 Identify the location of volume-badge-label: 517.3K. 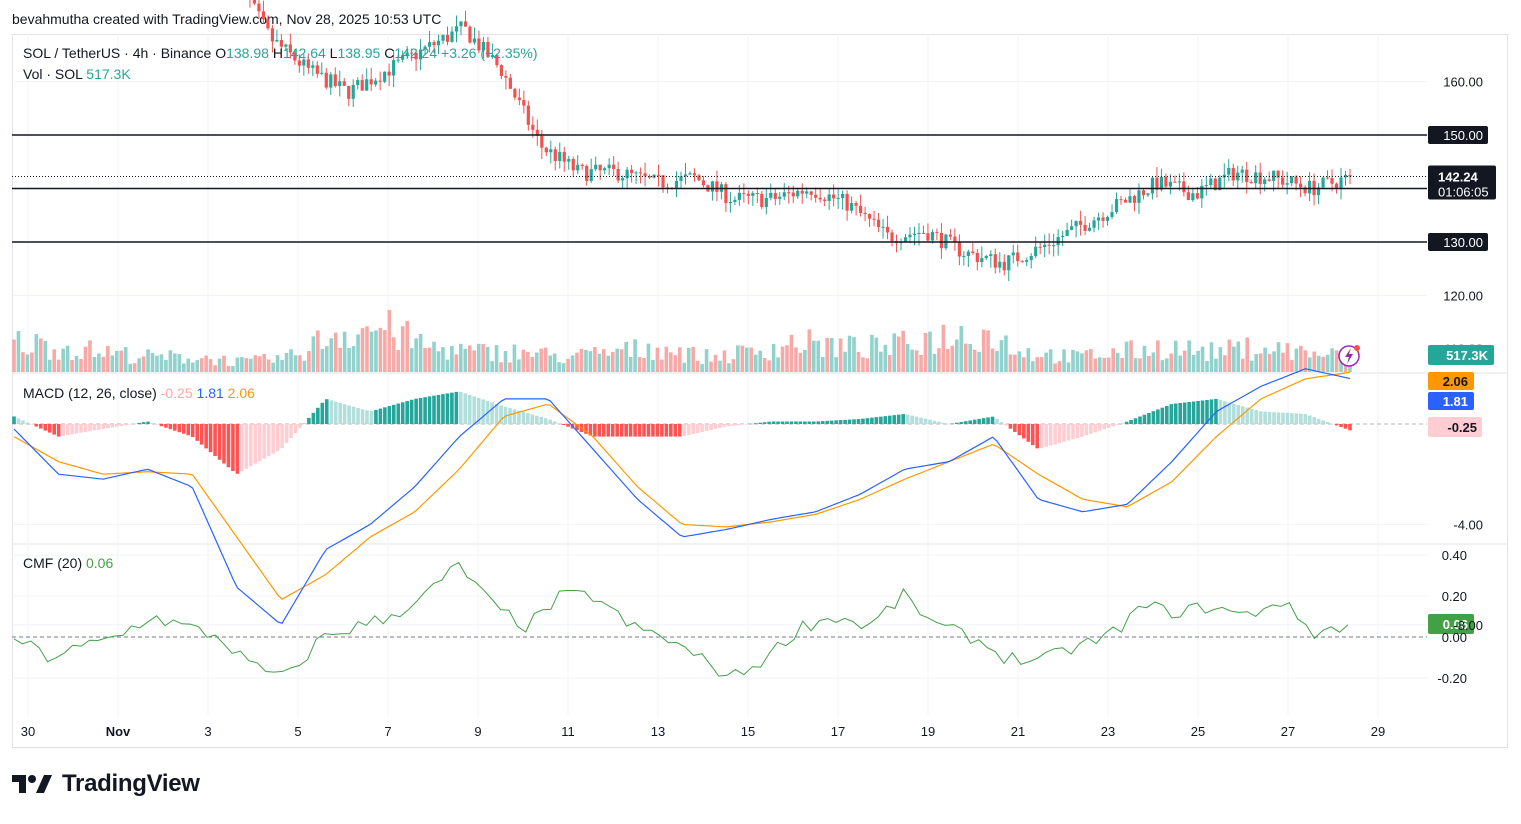
(1467, 355).